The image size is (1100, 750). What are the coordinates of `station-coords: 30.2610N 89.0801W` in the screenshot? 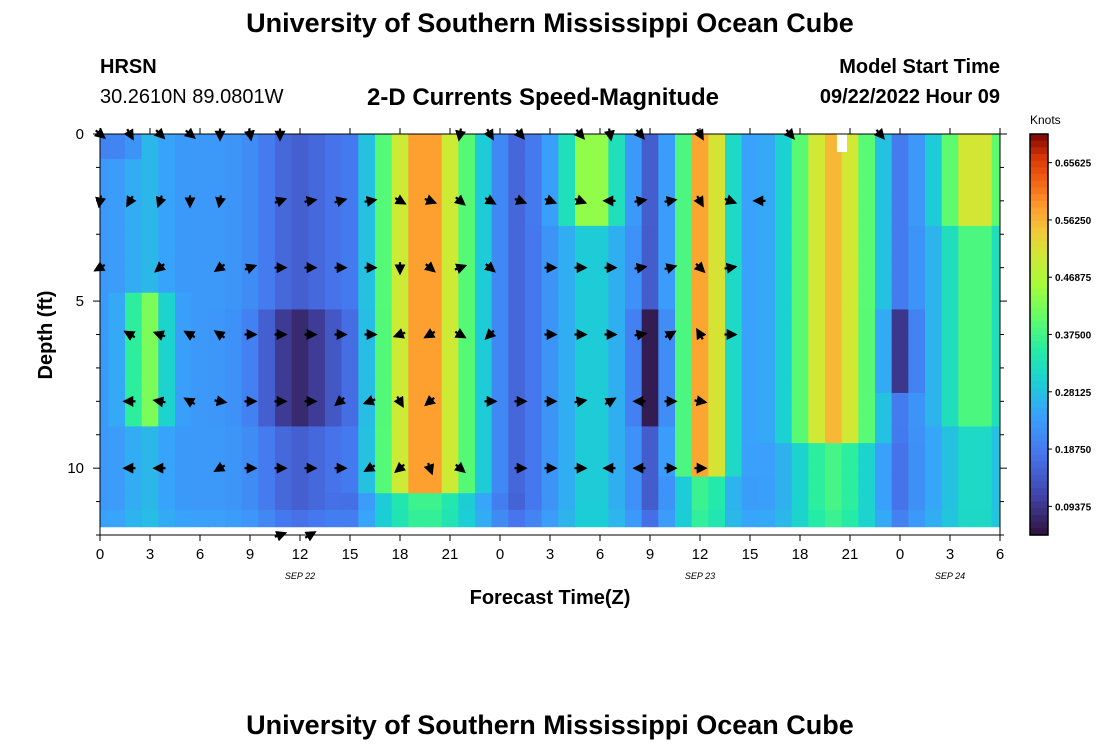 It's located at (192, 97).